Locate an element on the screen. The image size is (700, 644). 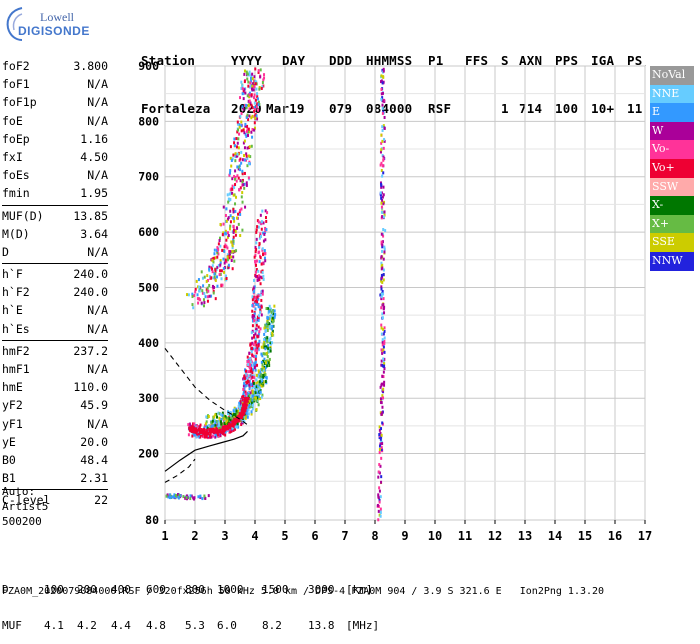
parameter-row: foF1 N/A is located at coordinates (55, 85).